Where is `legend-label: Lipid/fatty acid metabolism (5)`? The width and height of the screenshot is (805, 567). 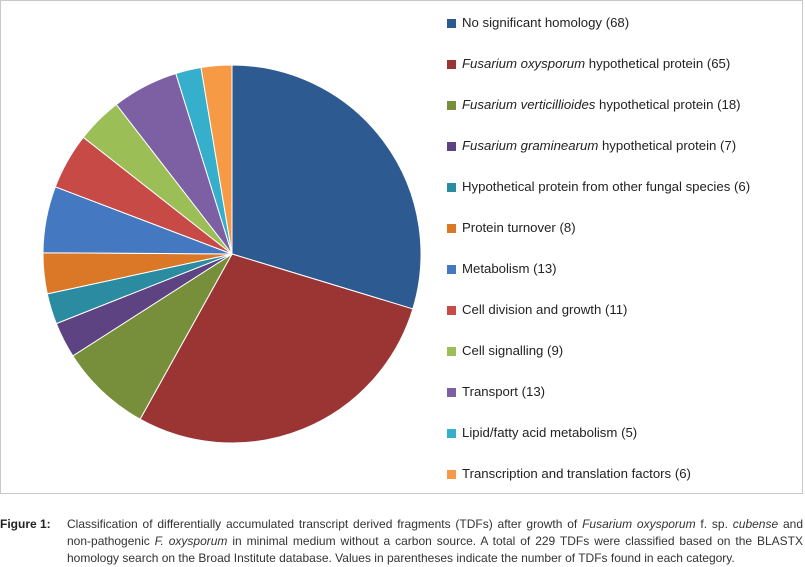
legend-label: Lipid/fatty acid metabolism (5) is located at coordinates (550, 432).